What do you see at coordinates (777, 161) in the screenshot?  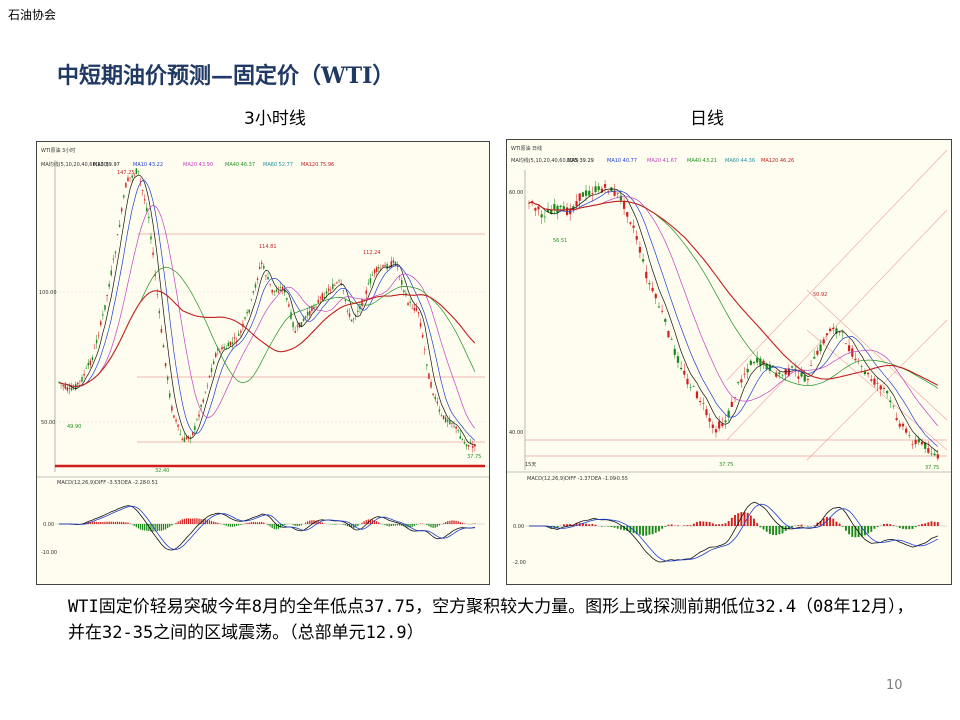 I see `chart-daily-ma120: MA120 46.26` at bounding box center [777, 161].